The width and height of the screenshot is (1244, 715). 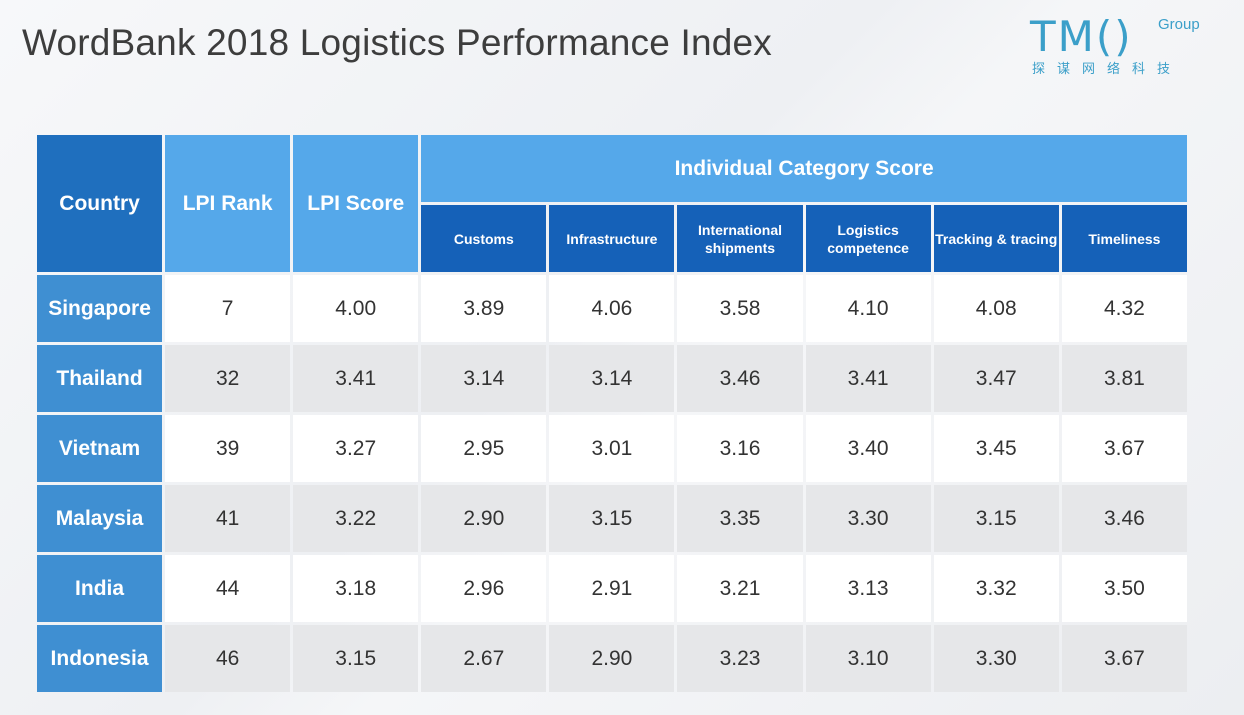 I want to click on table-row: Singapore 7 4.00 3.89 4.06 3.58 4.10 4.08 4.32, so click(x=612, y=308).